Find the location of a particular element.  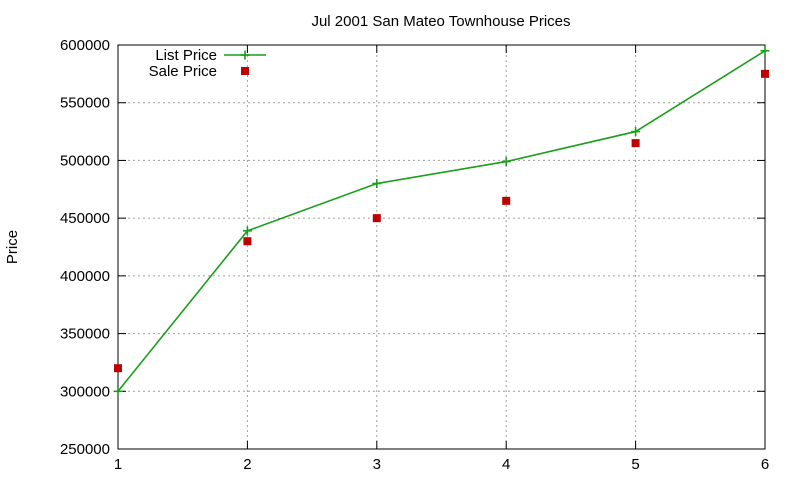

legend-label-sale-price: Sale Price is located at coordinates (183, 71).